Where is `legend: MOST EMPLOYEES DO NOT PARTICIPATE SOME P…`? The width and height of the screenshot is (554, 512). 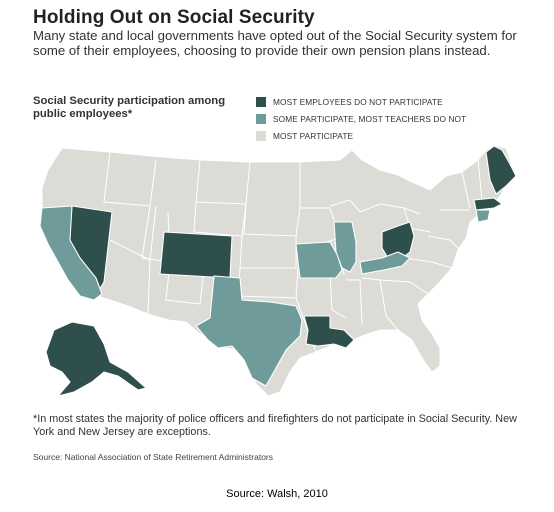
legend: MOST EMPLOYEES DO NOT PARTICIPATE SOME P… is located at coordinates (361, 119).